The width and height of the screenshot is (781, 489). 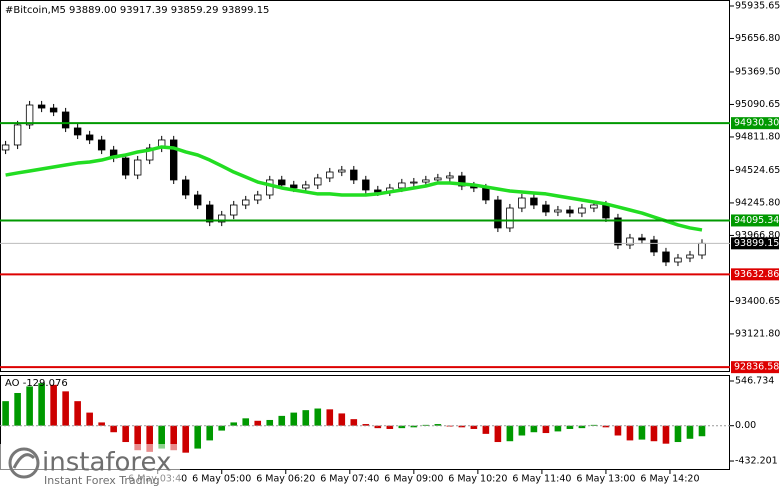 I want to click on y-tick-label: 95656.80, so click(x=757, y=38).